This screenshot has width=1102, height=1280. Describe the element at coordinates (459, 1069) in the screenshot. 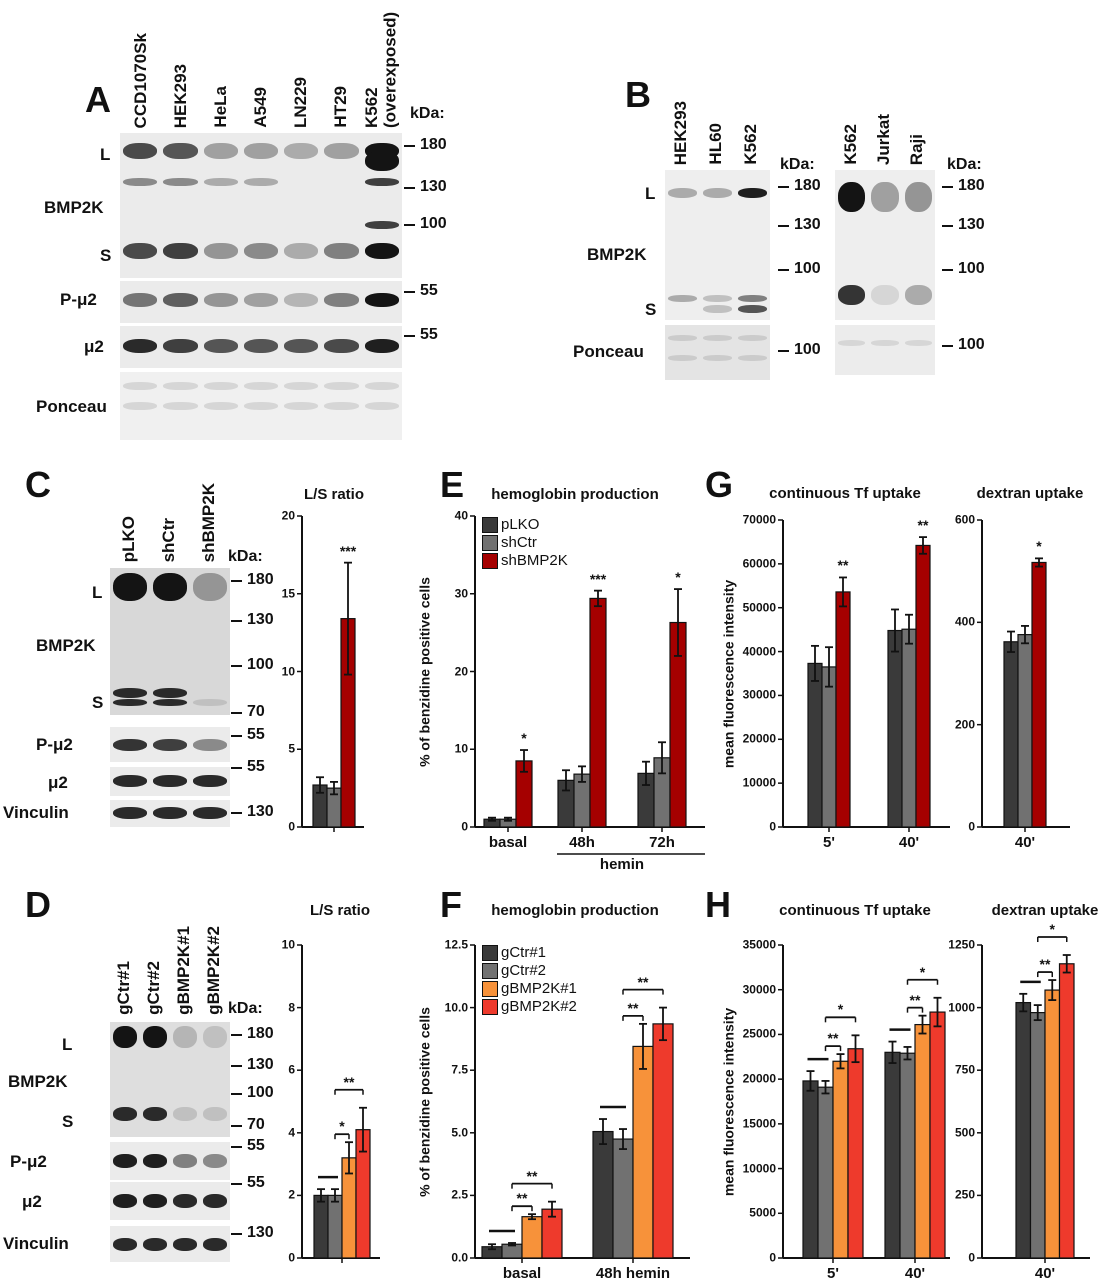

I see `y-tick-label: 7.5` at that location.